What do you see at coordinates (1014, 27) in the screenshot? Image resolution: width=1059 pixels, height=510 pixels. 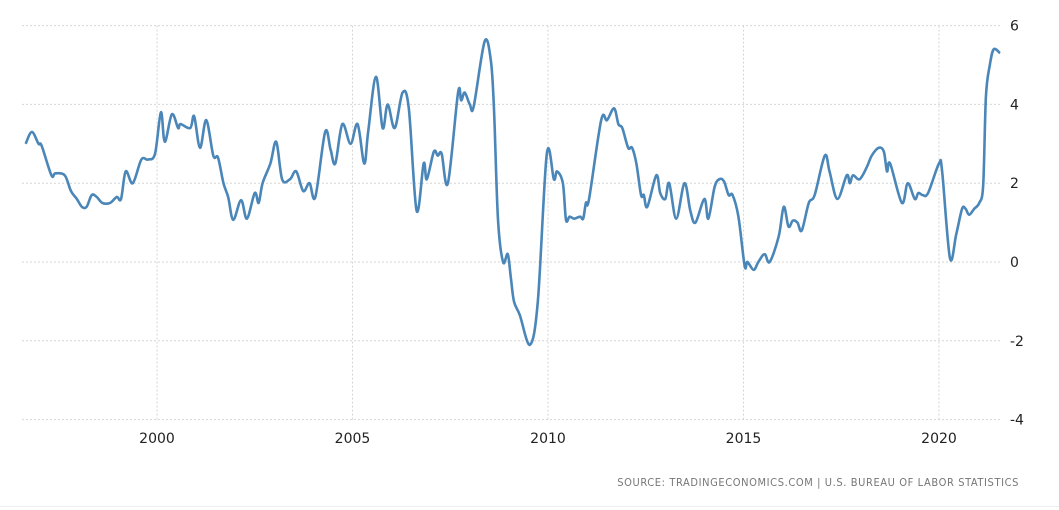 I see `y-tick-label: 6` at bounding box center [1014, 27].